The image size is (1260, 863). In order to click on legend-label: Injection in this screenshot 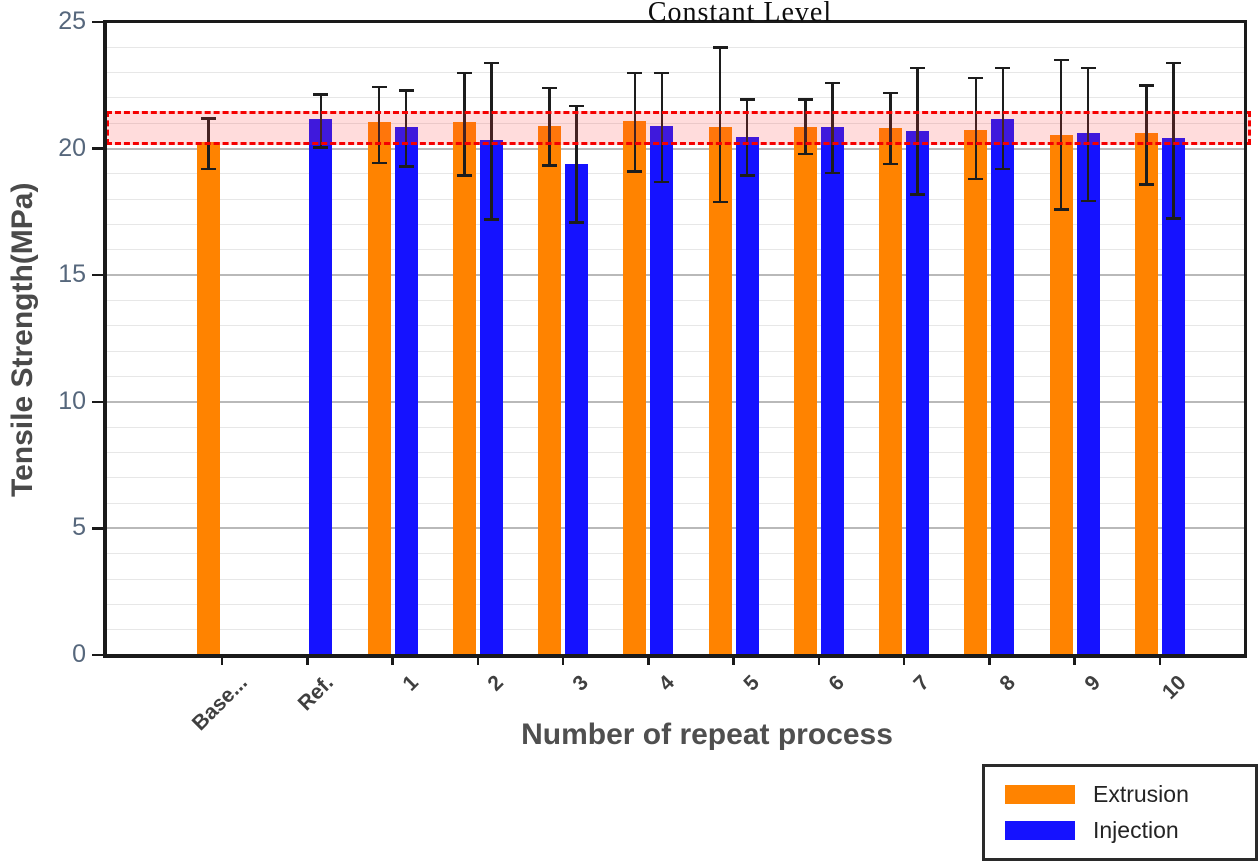, I will do `click(1136, 830)`.